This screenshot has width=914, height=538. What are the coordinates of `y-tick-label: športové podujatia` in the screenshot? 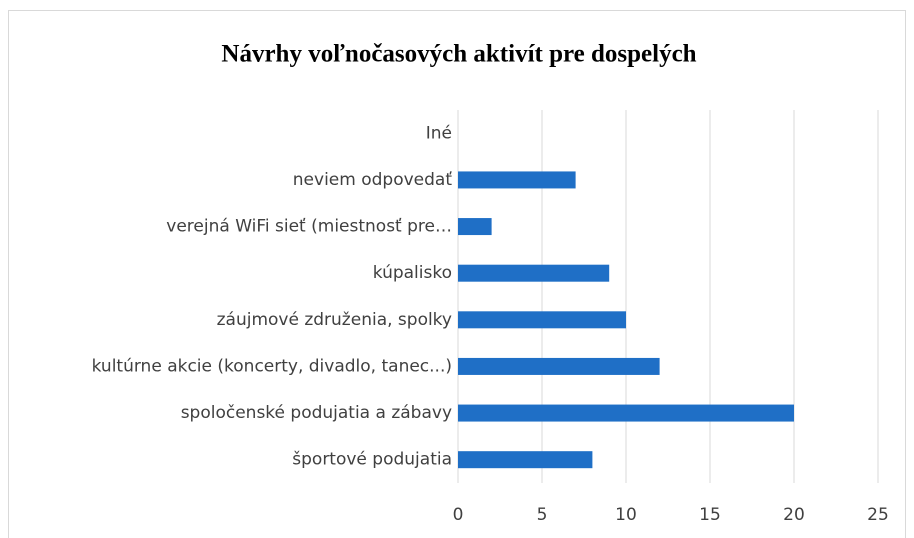 It's located at (372, 460).